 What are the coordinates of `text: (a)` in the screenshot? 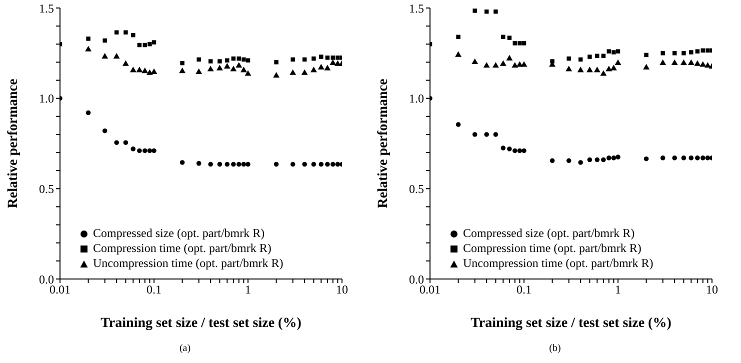 It's located at (185, 348).